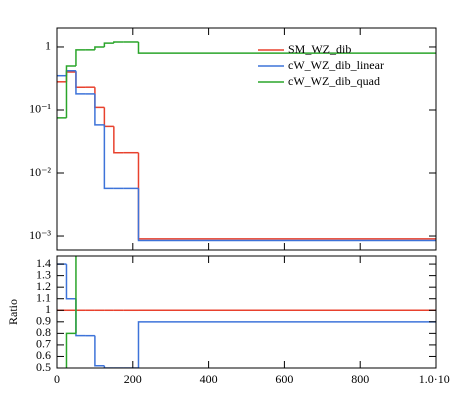  I want to click on x-tick-label: 200, so click(133, 379).